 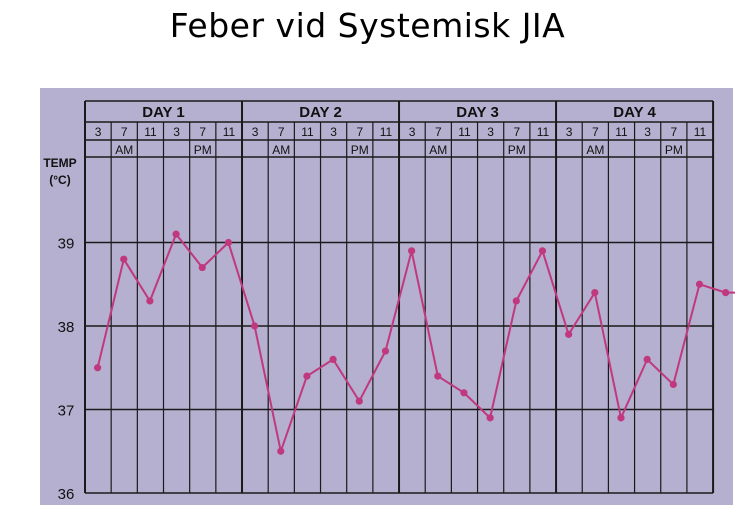 What do you see at coordinates (59, 180) in the screenshot?
I see `y-axis-unit: (°C)` at bounding box center [59, 180].